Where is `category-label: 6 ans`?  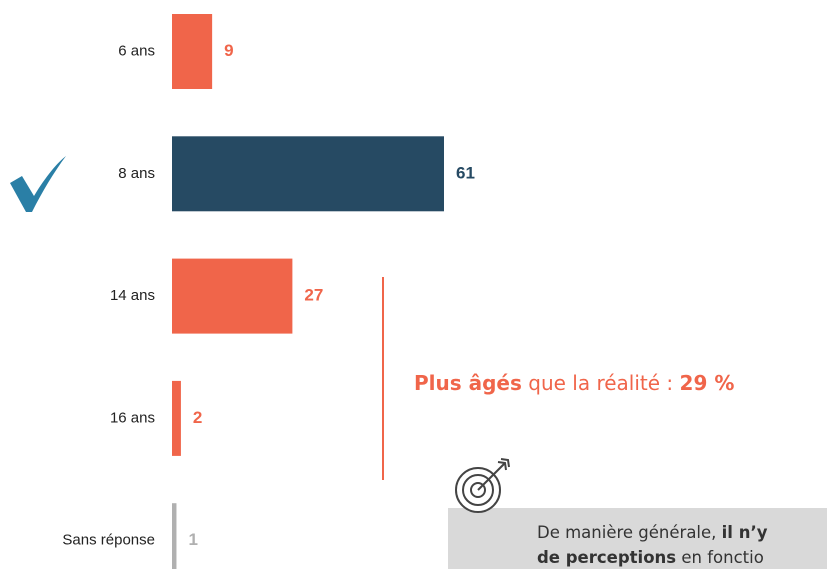
category-label: 6 ans is located at coordinates (136, 50).